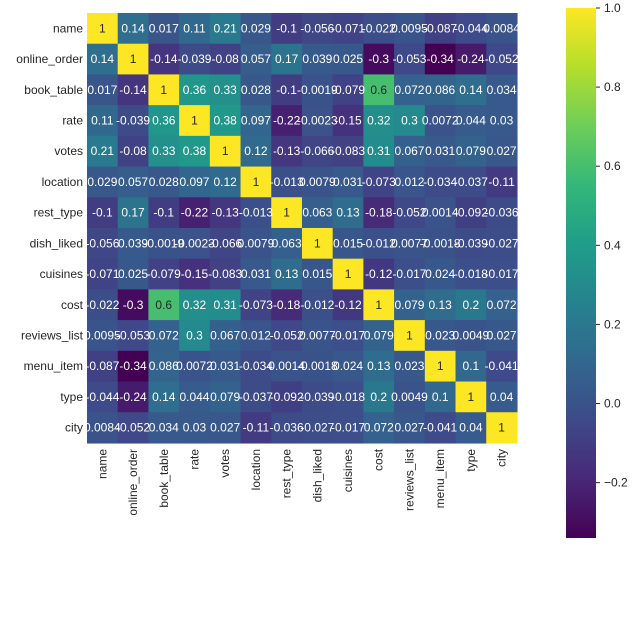  What do you see at coordinates (256, 274) in the screenshot?
I see `cell-annotation: 0.031` at bounding box center [256, 274].